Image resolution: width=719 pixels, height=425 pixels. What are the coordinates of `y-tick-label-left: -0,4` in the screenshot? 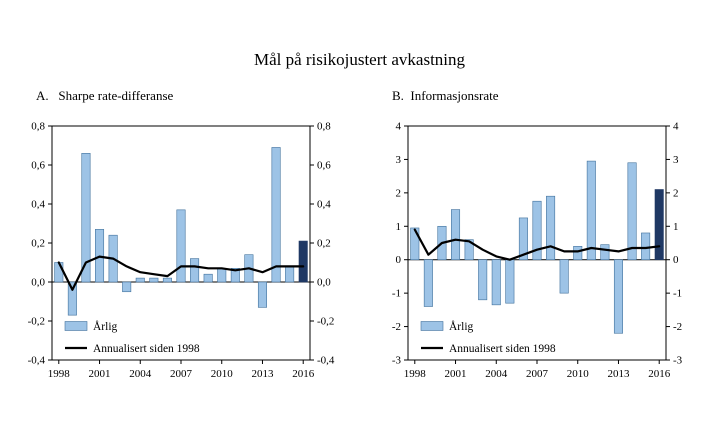 It's located at (37, 361).